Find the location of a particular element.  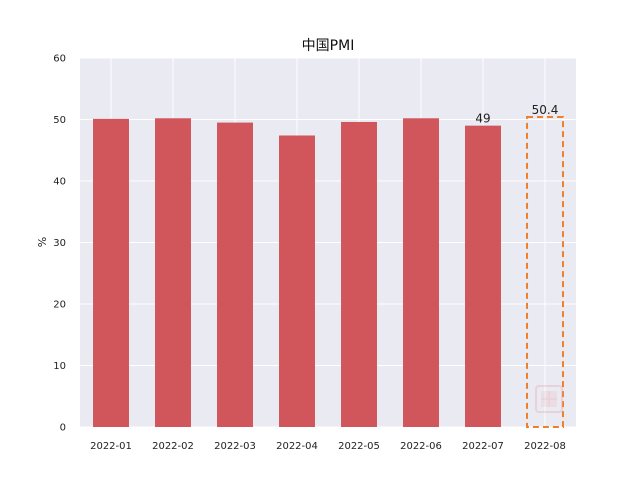

y-axis-label: % is located at coordinates (42, 242).